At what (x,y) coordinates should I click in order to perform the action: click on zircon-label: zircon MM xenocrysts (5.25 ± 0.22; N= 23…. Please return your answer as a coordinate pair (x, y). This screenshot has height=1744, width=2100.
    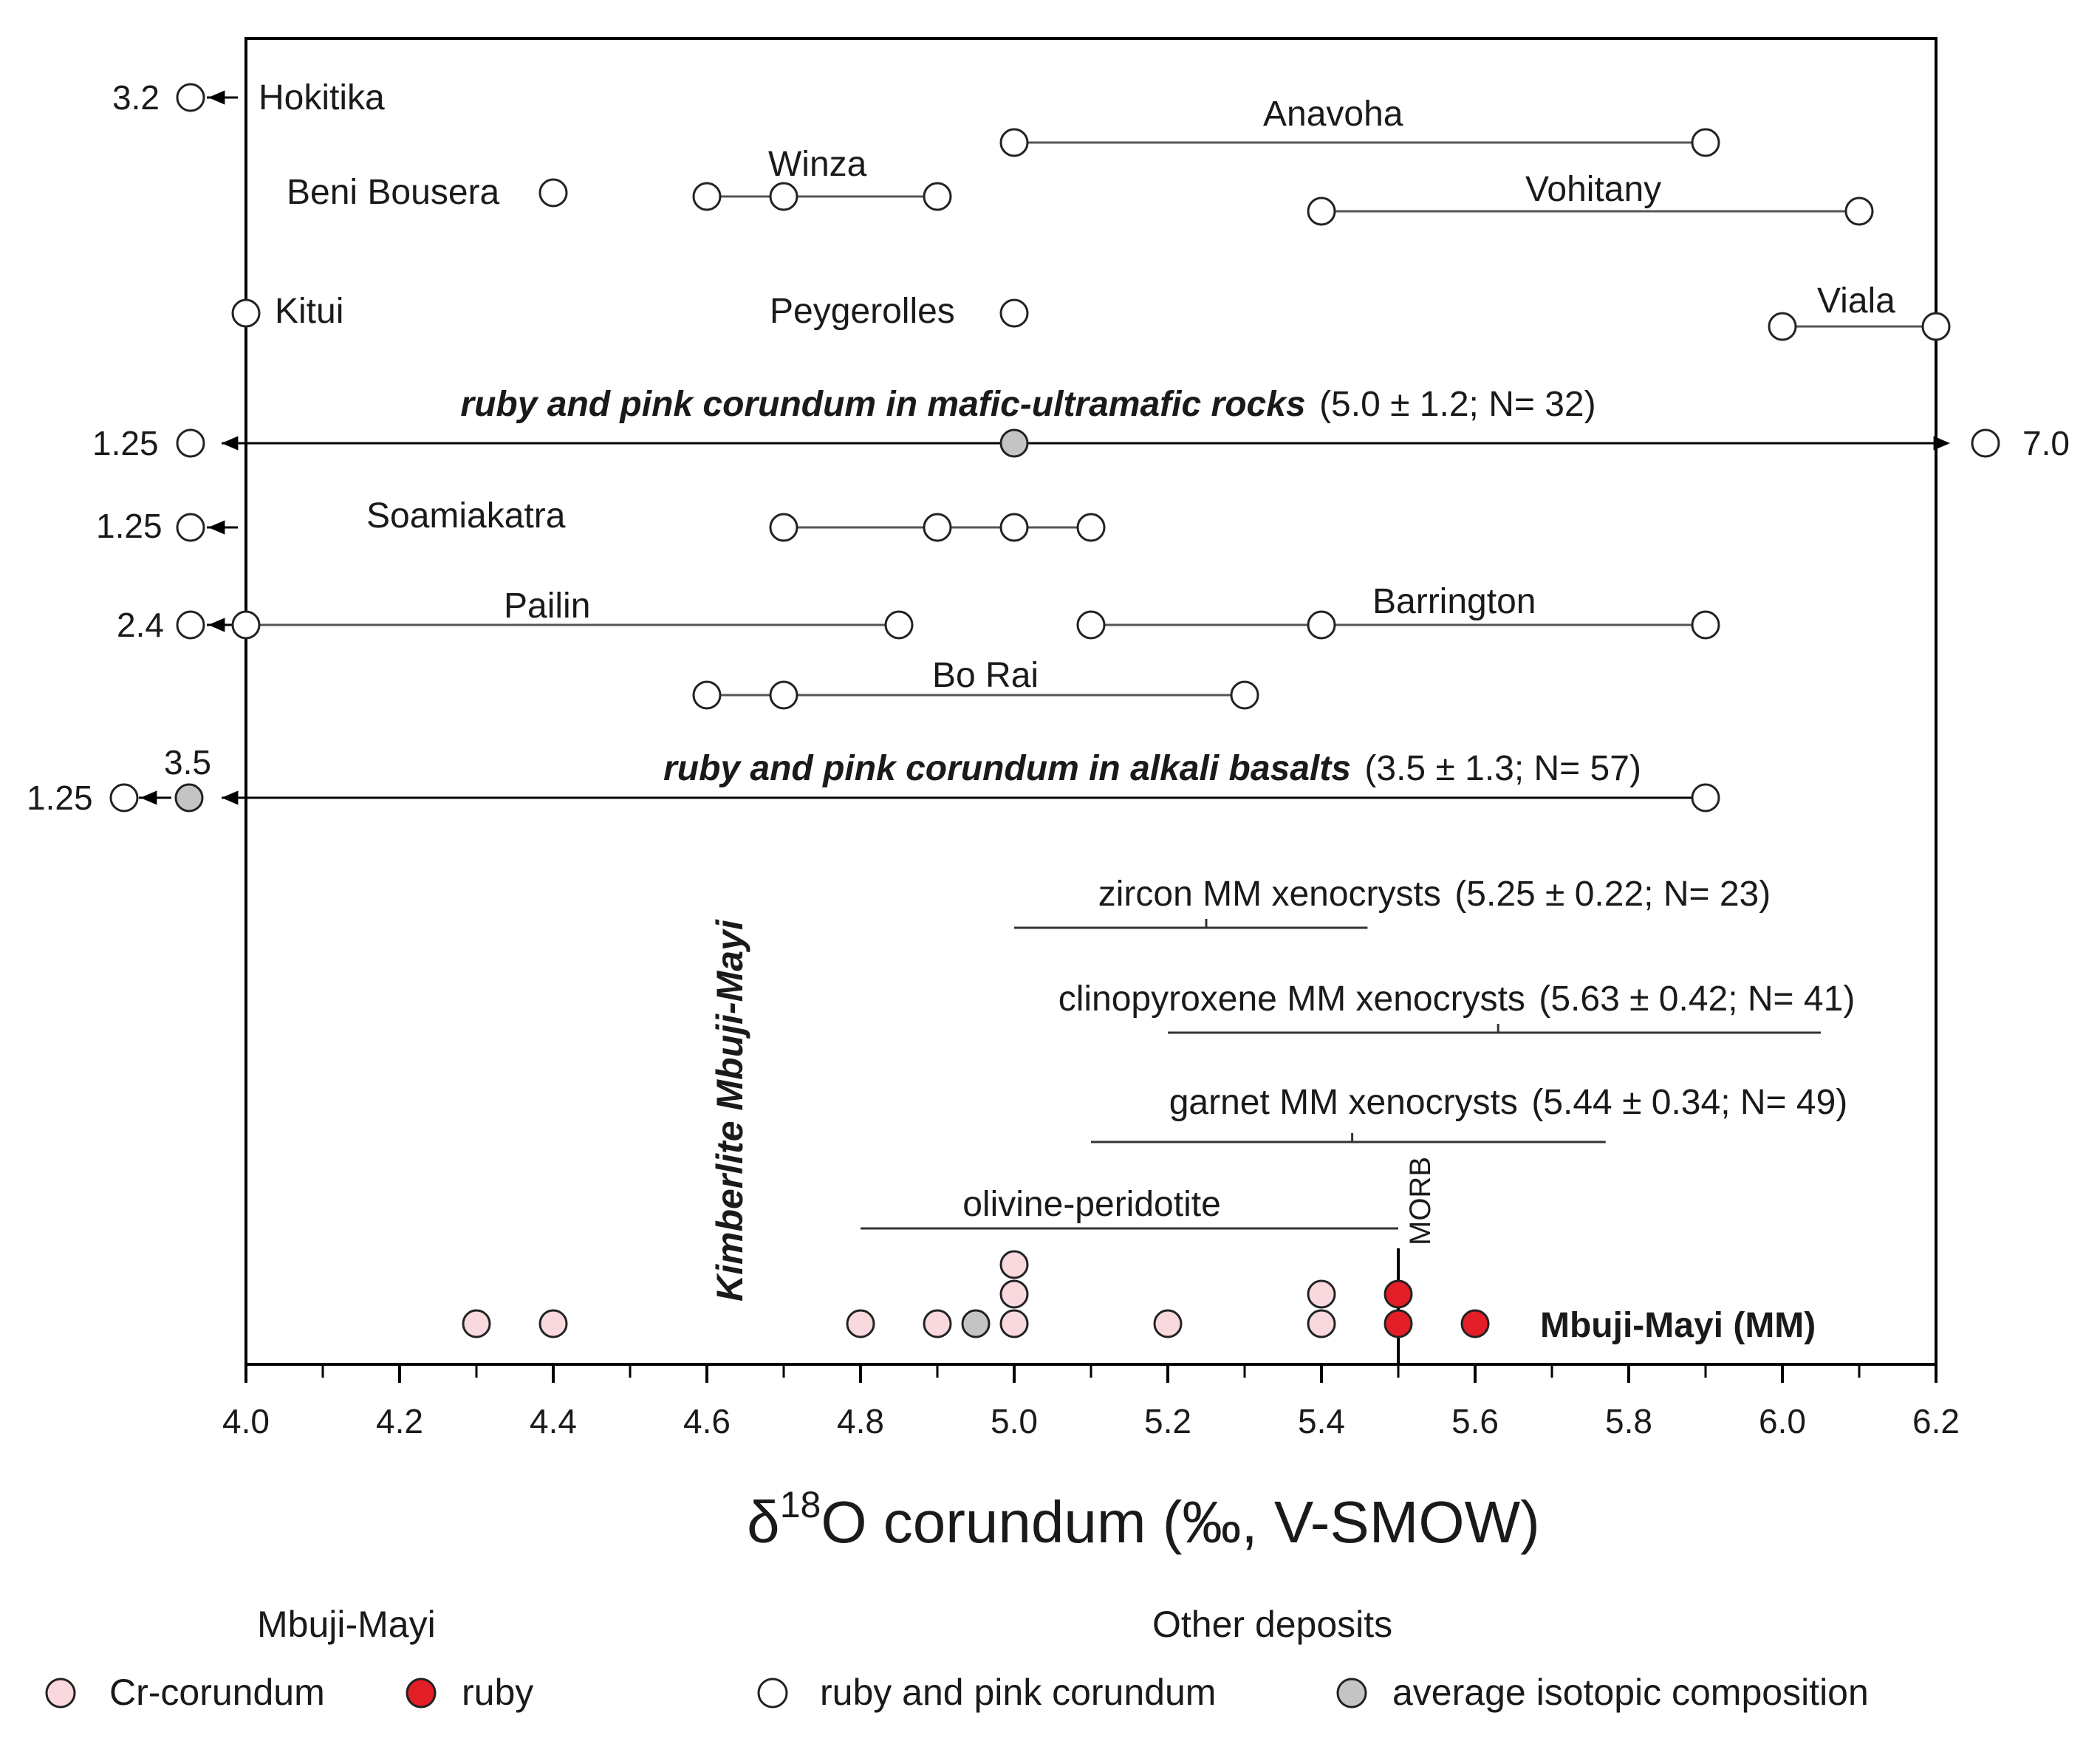
    Looking at the image, I should click on (1434, 895).